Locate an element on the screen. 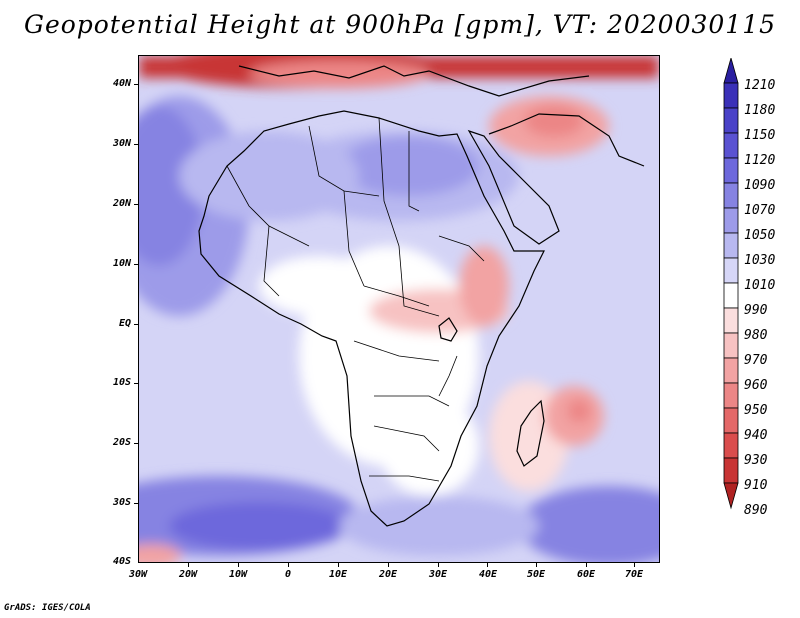 Image resolution: width=800 pixels, height=618 pixels. lon-label-70e: 70E is located at coordinates (634, 574).